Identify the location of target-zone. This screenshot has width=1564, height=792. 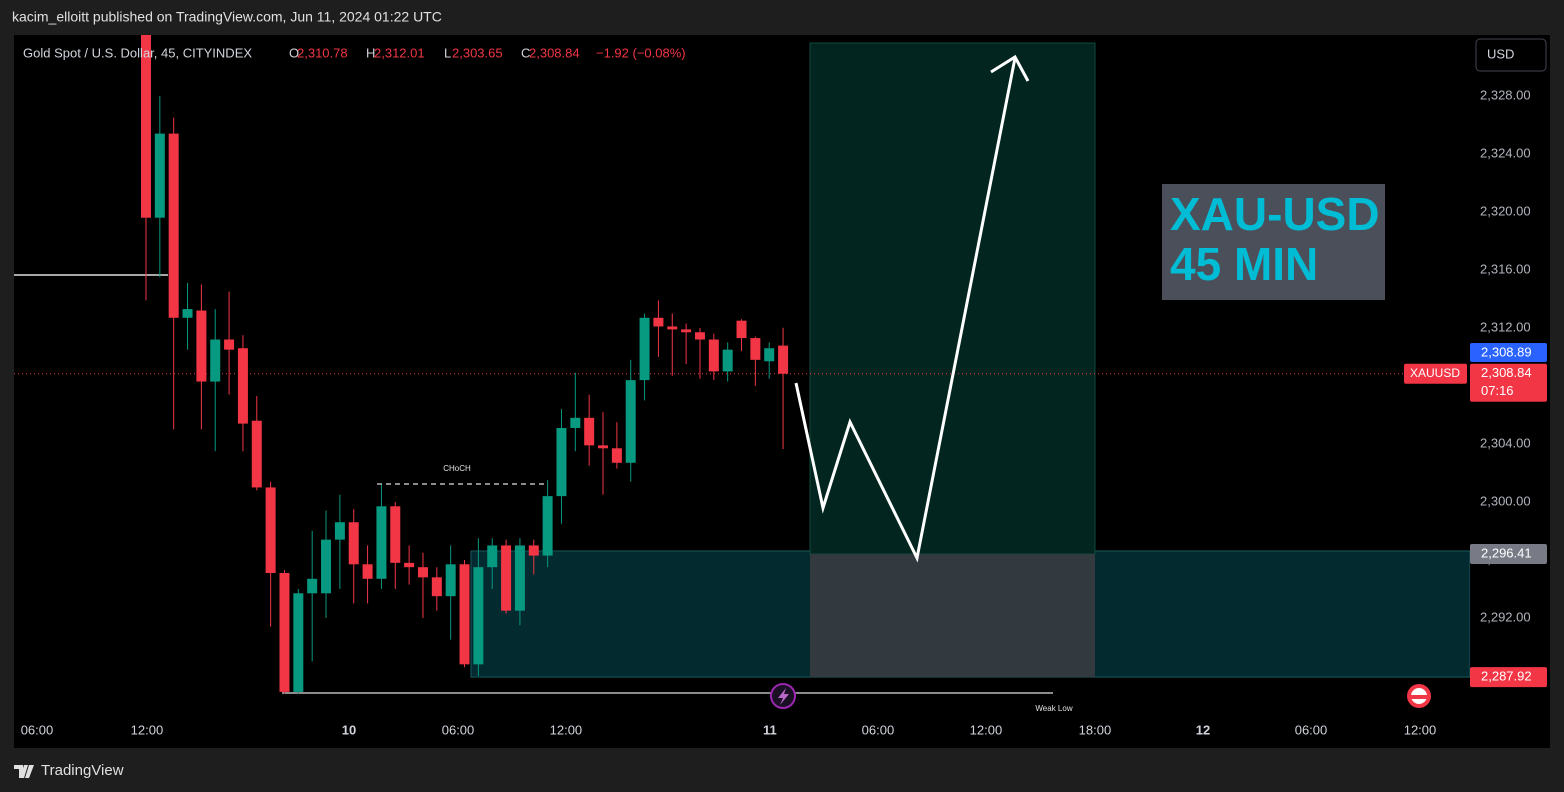
(952, 298).